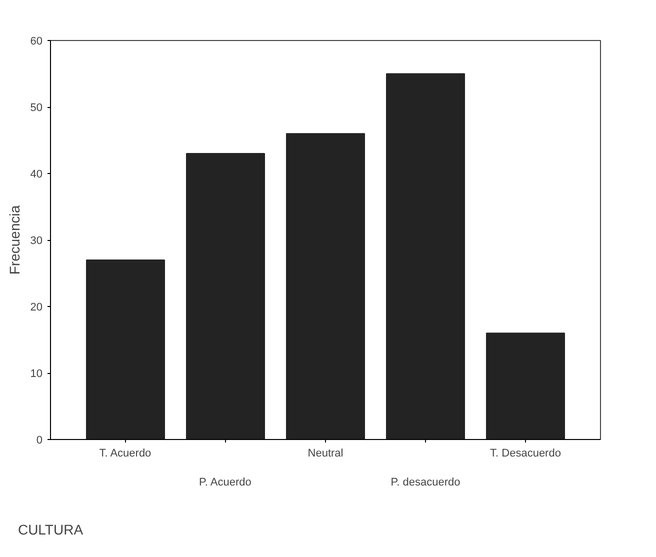  What do you see at coordinates (326, 454) in the screenshot?
I see `x-tick-label: Neutral` at bounding box center [326, 454].